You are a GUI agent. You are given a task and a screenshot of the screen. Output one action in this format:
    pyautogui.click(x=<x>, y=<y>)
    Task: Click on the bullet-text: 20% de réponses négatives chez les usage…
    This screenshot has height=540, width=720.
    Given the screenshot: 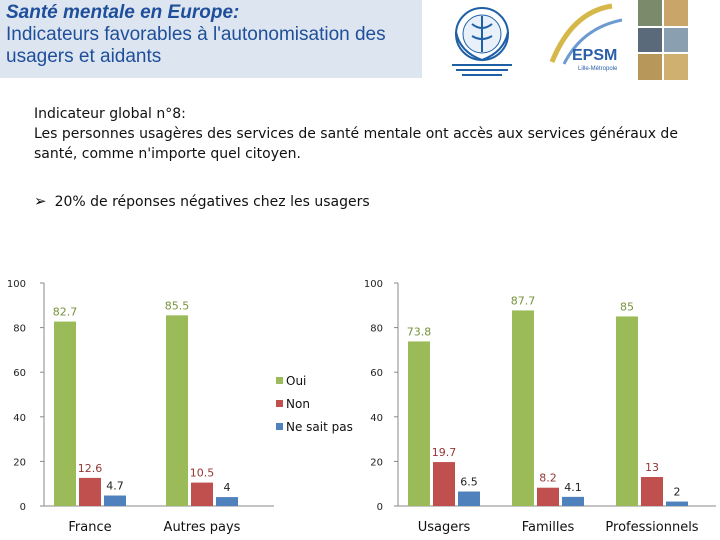 What is the action you would take?
    pyautogui.click(x=212, y=202)
    